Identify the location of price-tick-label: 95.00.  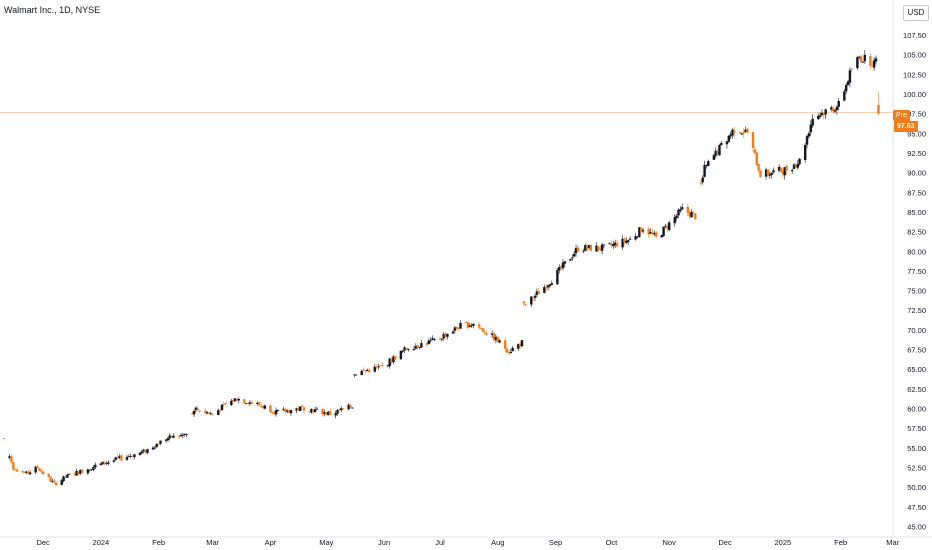
(916, 133).